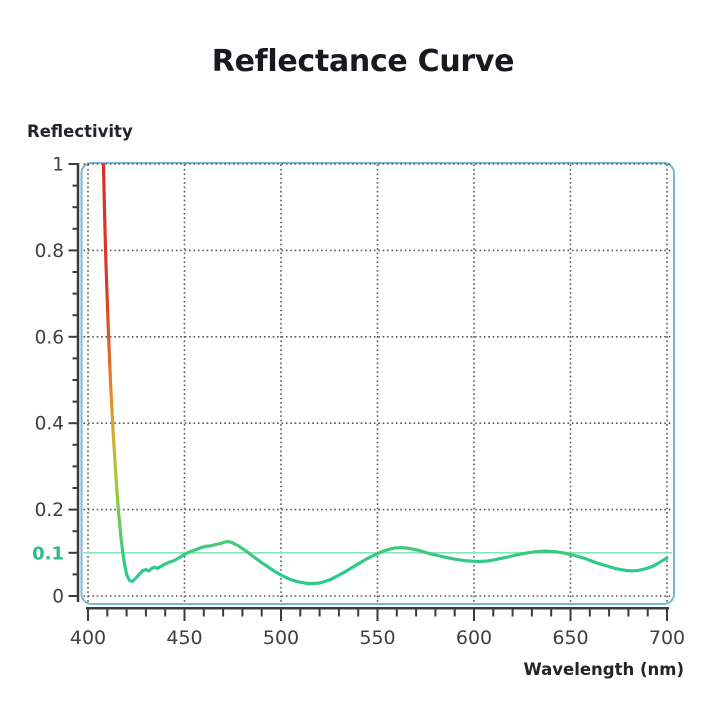 The image size is (726, 726). What do you see at coordinates (281, 638) in the screenshot?
I see `x-tick-label: 500` at bounding box center [281, 638].